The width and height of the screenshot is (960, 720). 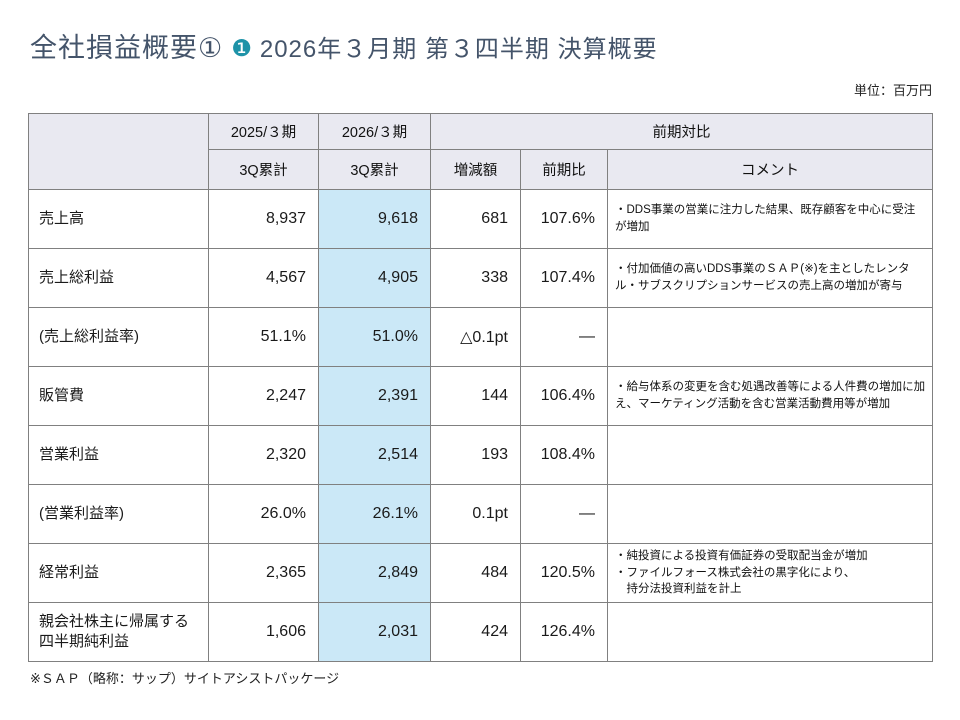 I want to click on row-label: 親会社株主に帰属する四半期純利益, so click(x=118, y=632).